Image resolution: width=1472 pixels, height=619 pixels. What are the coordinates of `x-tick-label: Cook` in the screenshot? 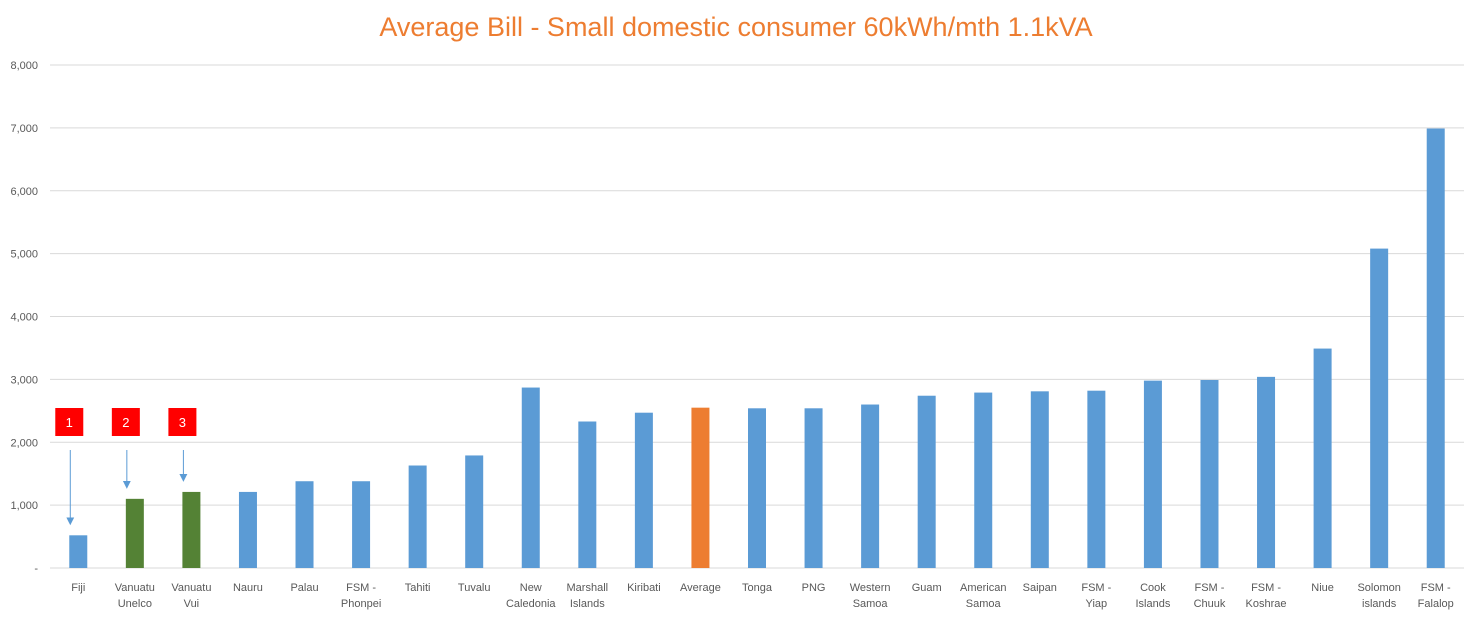 It's located at (1153, 588).